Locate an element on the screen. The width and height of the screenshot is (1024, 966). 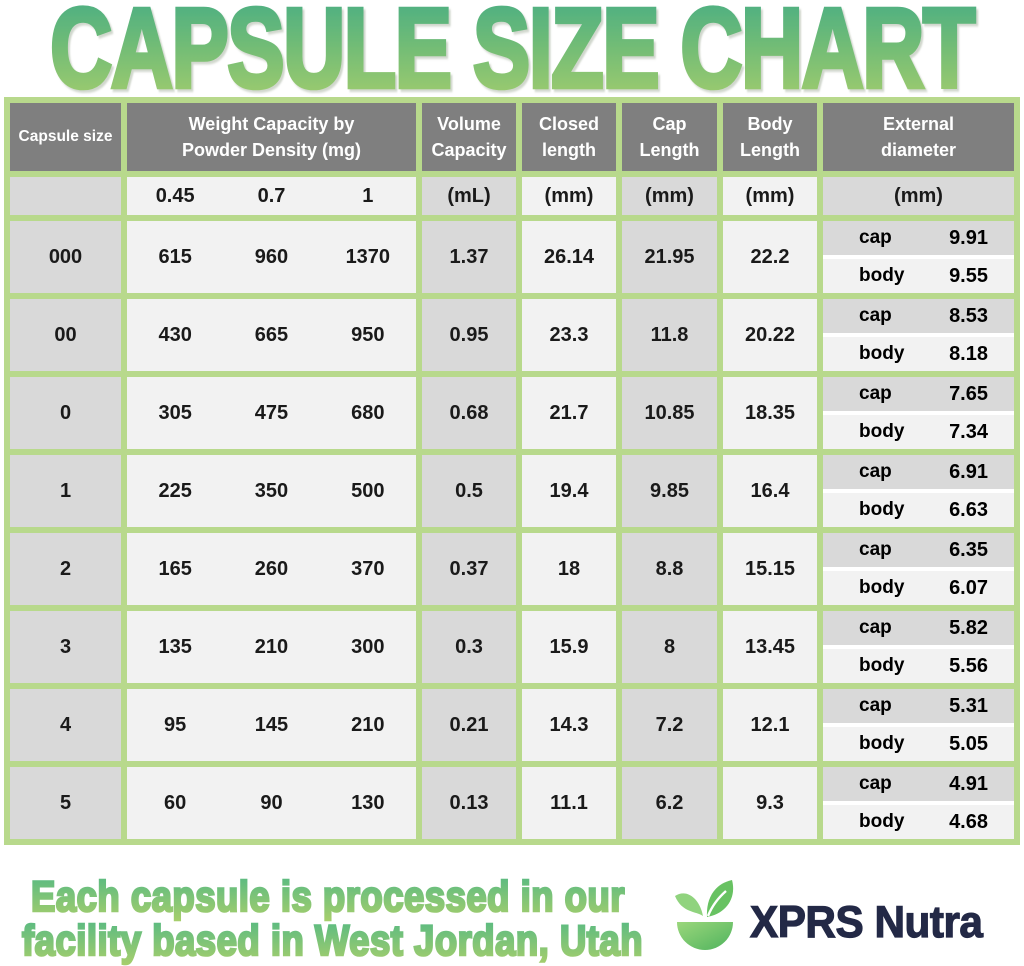
units-capsule-size is located at coordinates (65, 196).